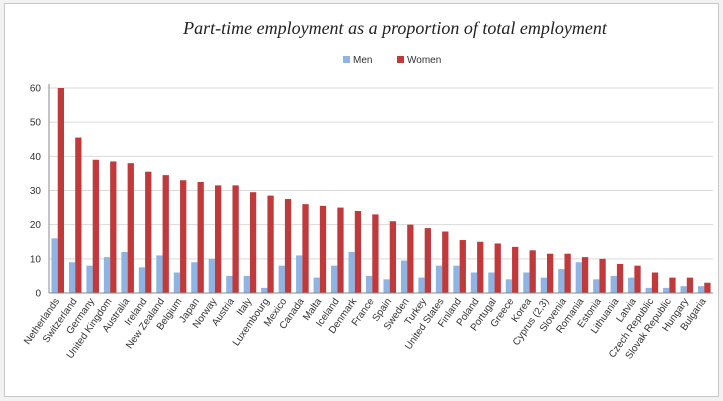 The width and height of the screenshot is (723, 401). Describe the element at coordinates (36, 157) in the screenshot. I see `y-tick-label: 40` at that location.